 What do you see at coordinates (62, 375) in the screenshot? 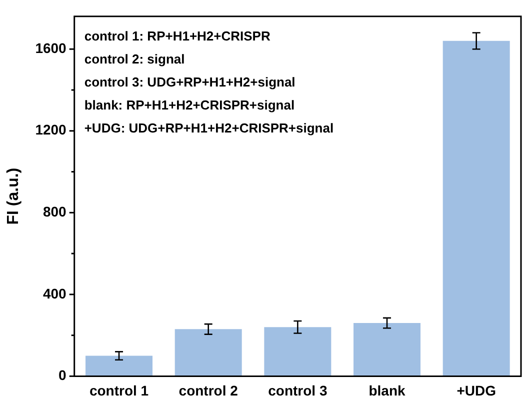
I see `y-tick-label: 0` at bounding box center [62, 375].